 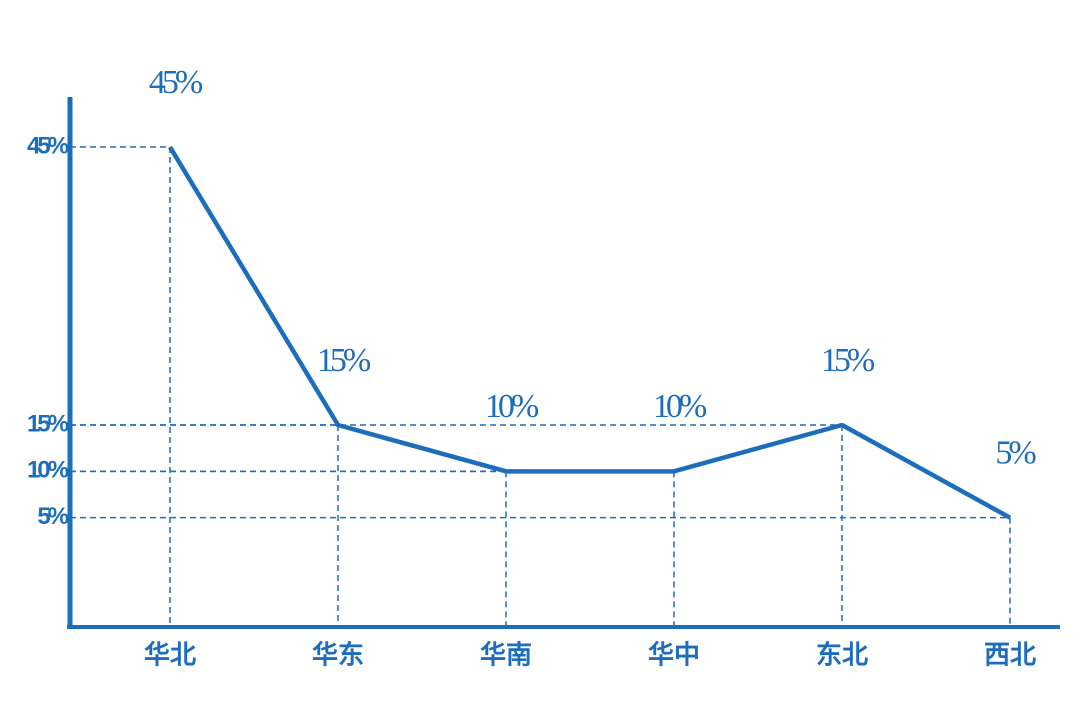 I want to click on x-tick-label: 华中, so click(x=674, y=655).